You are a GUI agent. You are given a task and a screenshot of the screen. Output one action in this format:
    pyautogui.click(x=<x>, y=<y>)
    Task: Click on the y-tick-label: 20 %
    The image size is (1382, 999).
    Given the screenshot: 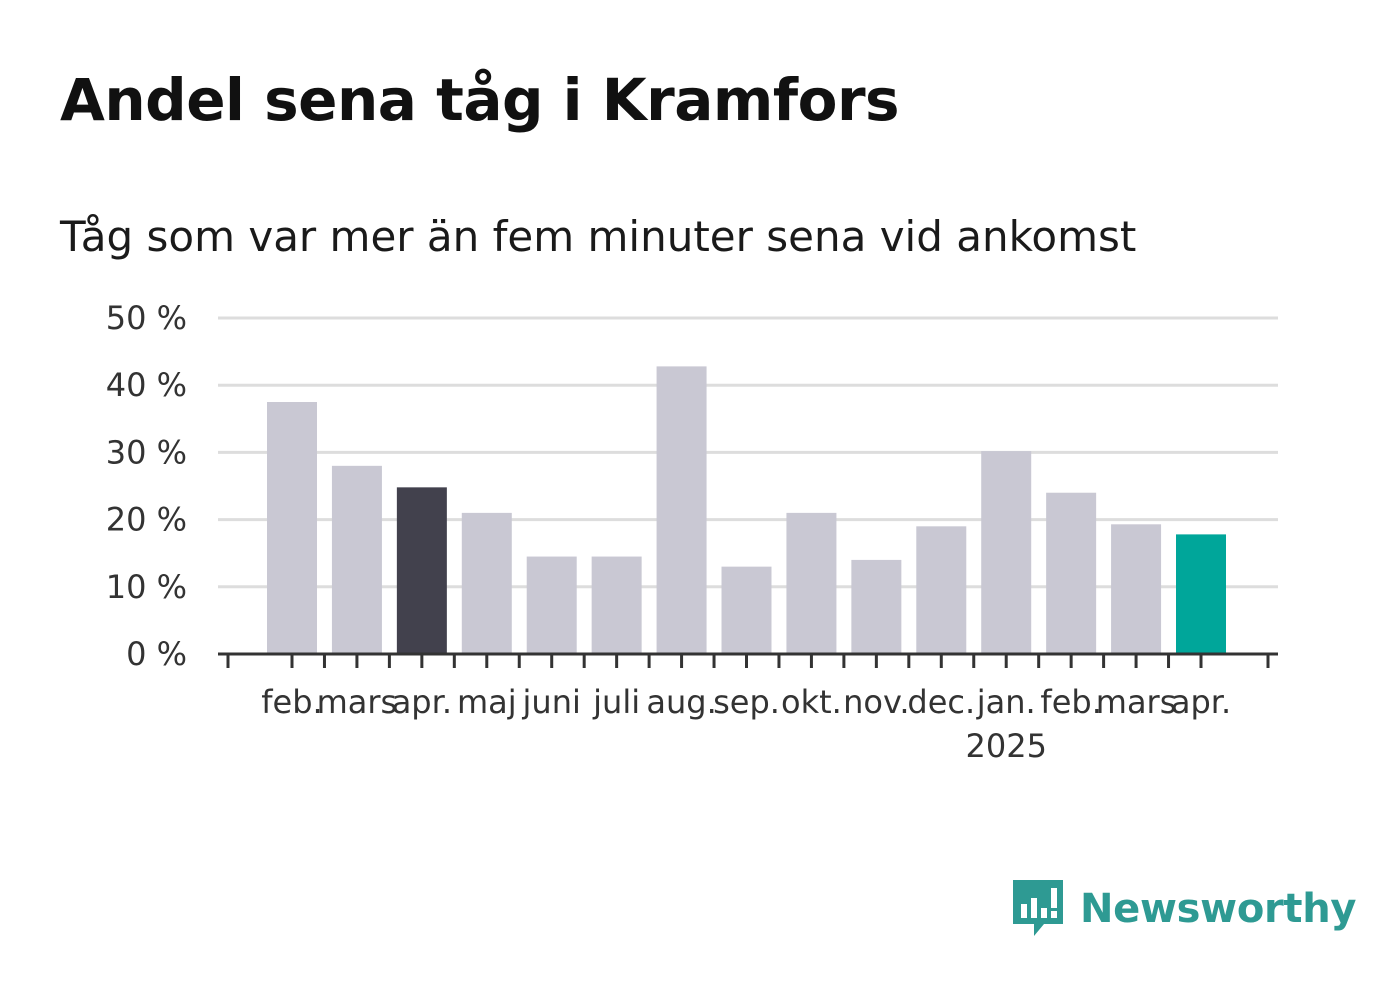 What is the action you would take?
    pyautogui.click(x=146, y=520)
    